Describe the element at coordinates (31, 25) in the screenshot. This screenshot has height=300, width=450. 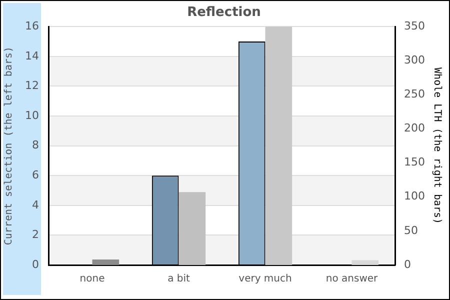
I see `y-tick-label: 16` at that location.